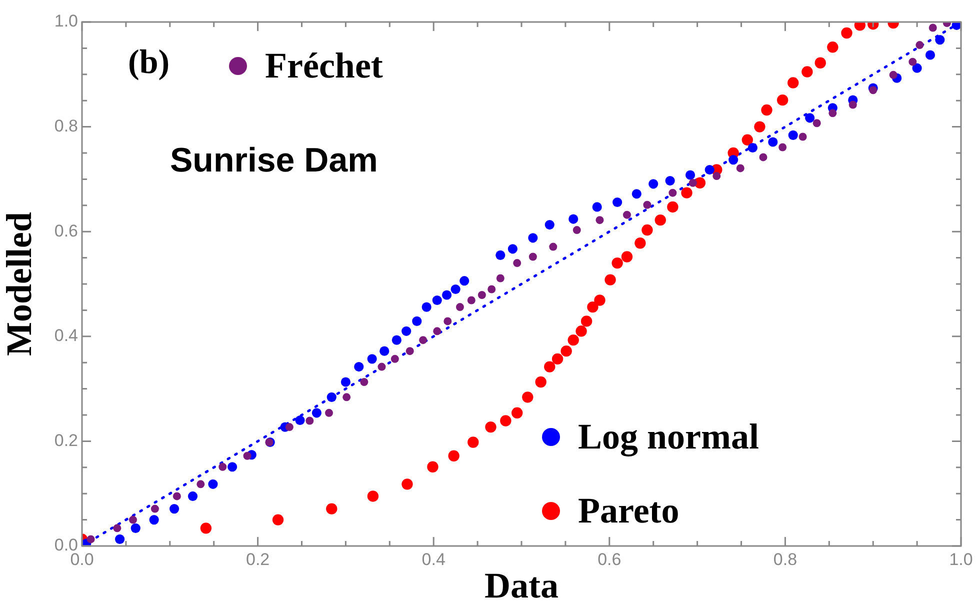 Image resolution: width=980 pixels, height=610 pixels. What do you see at coordinates (434, 559) in the screenshot?
I see `x-tick-label: 0.4` at bounding box center [434, 559].